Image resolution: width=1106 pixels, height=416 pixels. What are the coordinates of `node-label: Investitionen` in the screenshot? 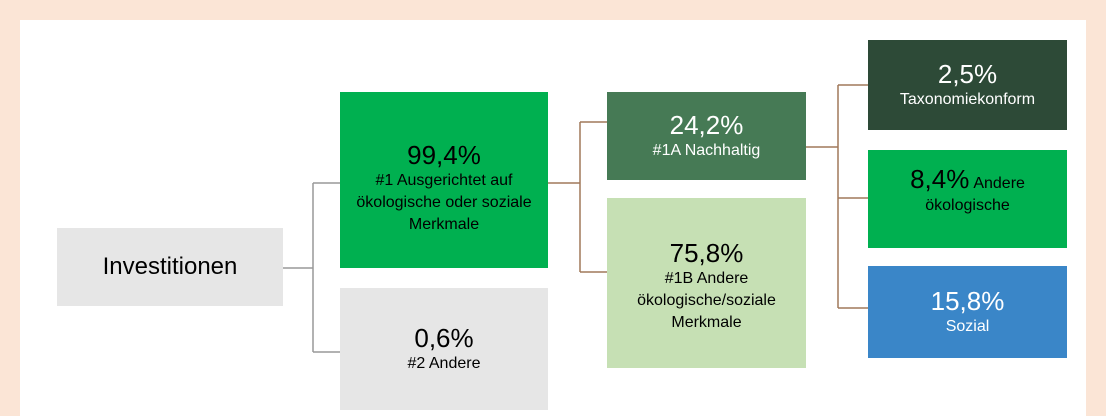 It's located at (170, 266).